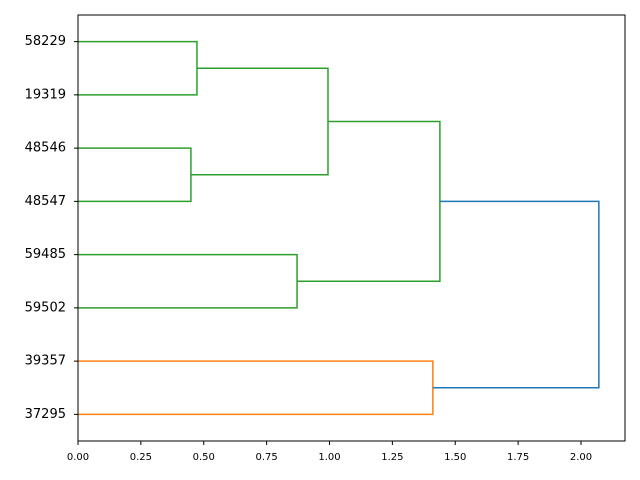  I want to click on y-tick-label: 48546, so click(45, 148).